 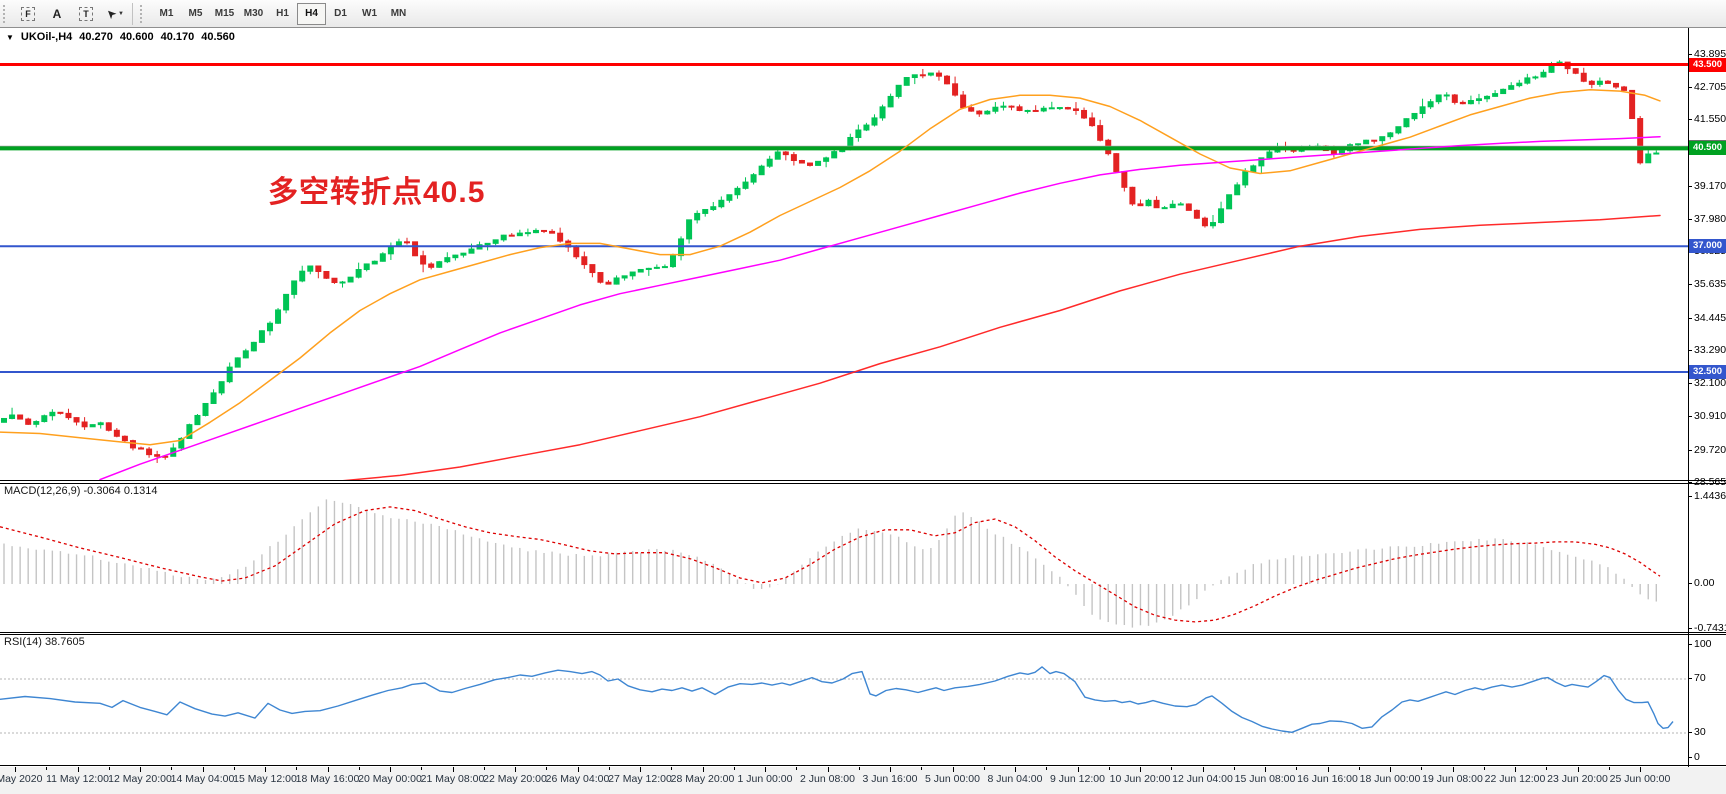 What do you see at coordinates (1452, 779) in the screenshot?
I see `time-label: 19 Jun 08:00` at bounding box center [1452, 779].